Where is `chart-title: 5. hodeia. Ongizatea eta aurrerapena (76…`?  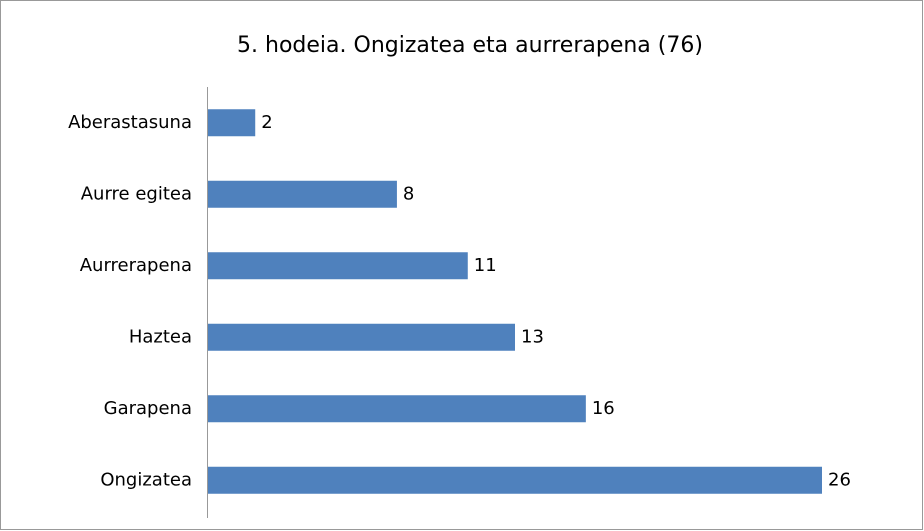 chart-title: 5. hodeia. Ongizatea eta aurrerapena (76… is located at coordinates (470, 45).